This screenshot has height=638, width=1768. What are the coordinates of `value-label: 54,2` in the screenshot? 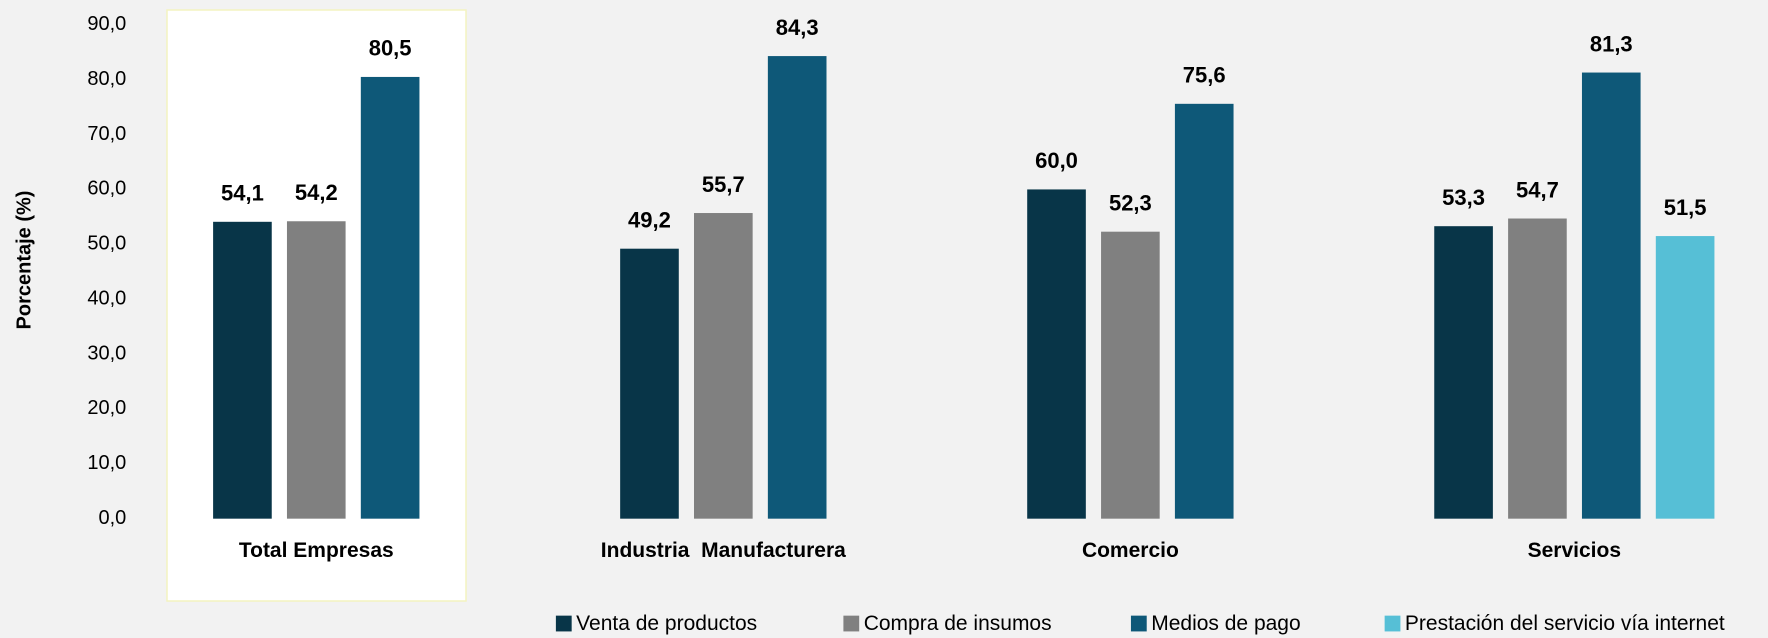 It's located at (316, 192).